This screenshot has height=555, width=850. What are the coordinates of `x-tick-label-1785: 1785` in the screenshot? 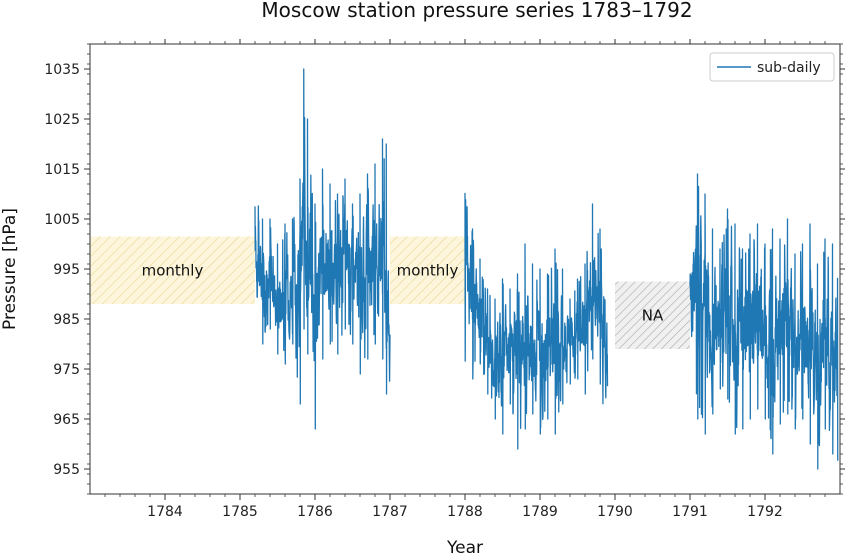 It's located at (240, 512).